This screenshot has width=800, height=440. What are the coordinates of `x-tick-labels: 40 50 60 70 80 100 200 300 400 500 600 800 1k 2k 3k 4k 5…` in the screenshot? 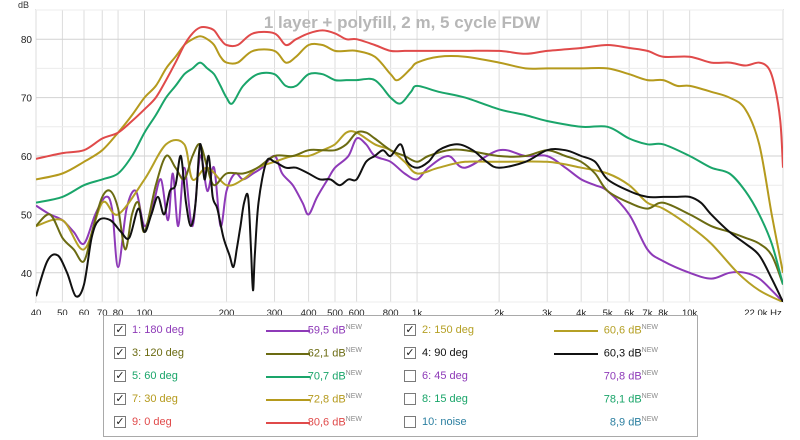 It's located at (406, 311).